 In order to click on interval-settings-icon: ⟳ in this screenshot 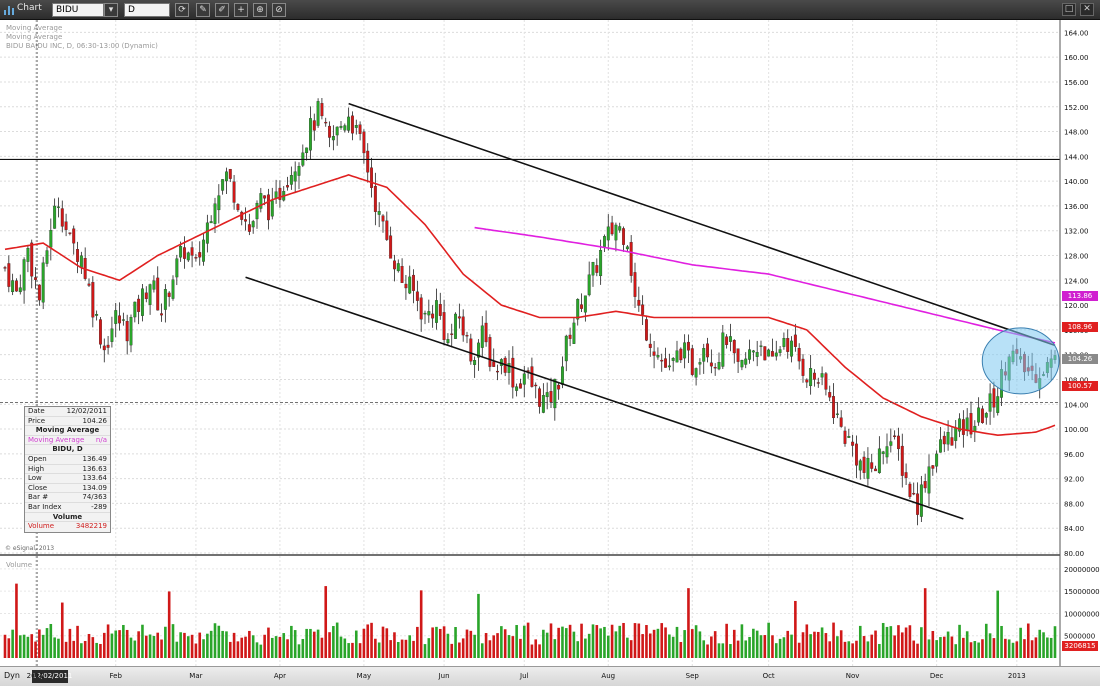, I will do `click(182, 10)`.